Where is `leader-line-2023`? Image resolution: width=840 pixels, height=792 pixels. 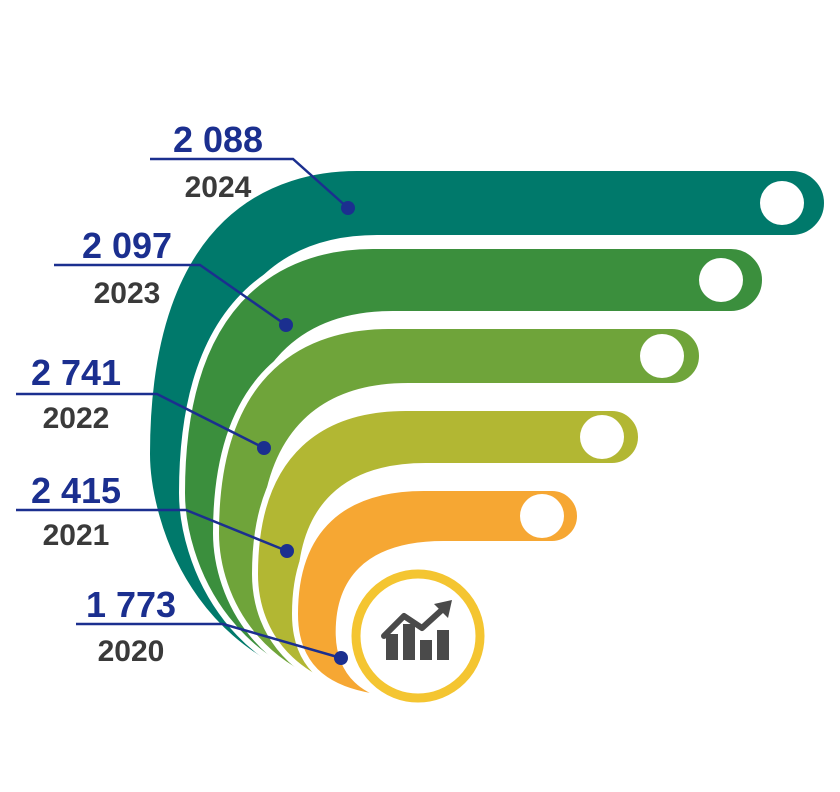 leader-line-2023 is located at coordinates (170, 295).